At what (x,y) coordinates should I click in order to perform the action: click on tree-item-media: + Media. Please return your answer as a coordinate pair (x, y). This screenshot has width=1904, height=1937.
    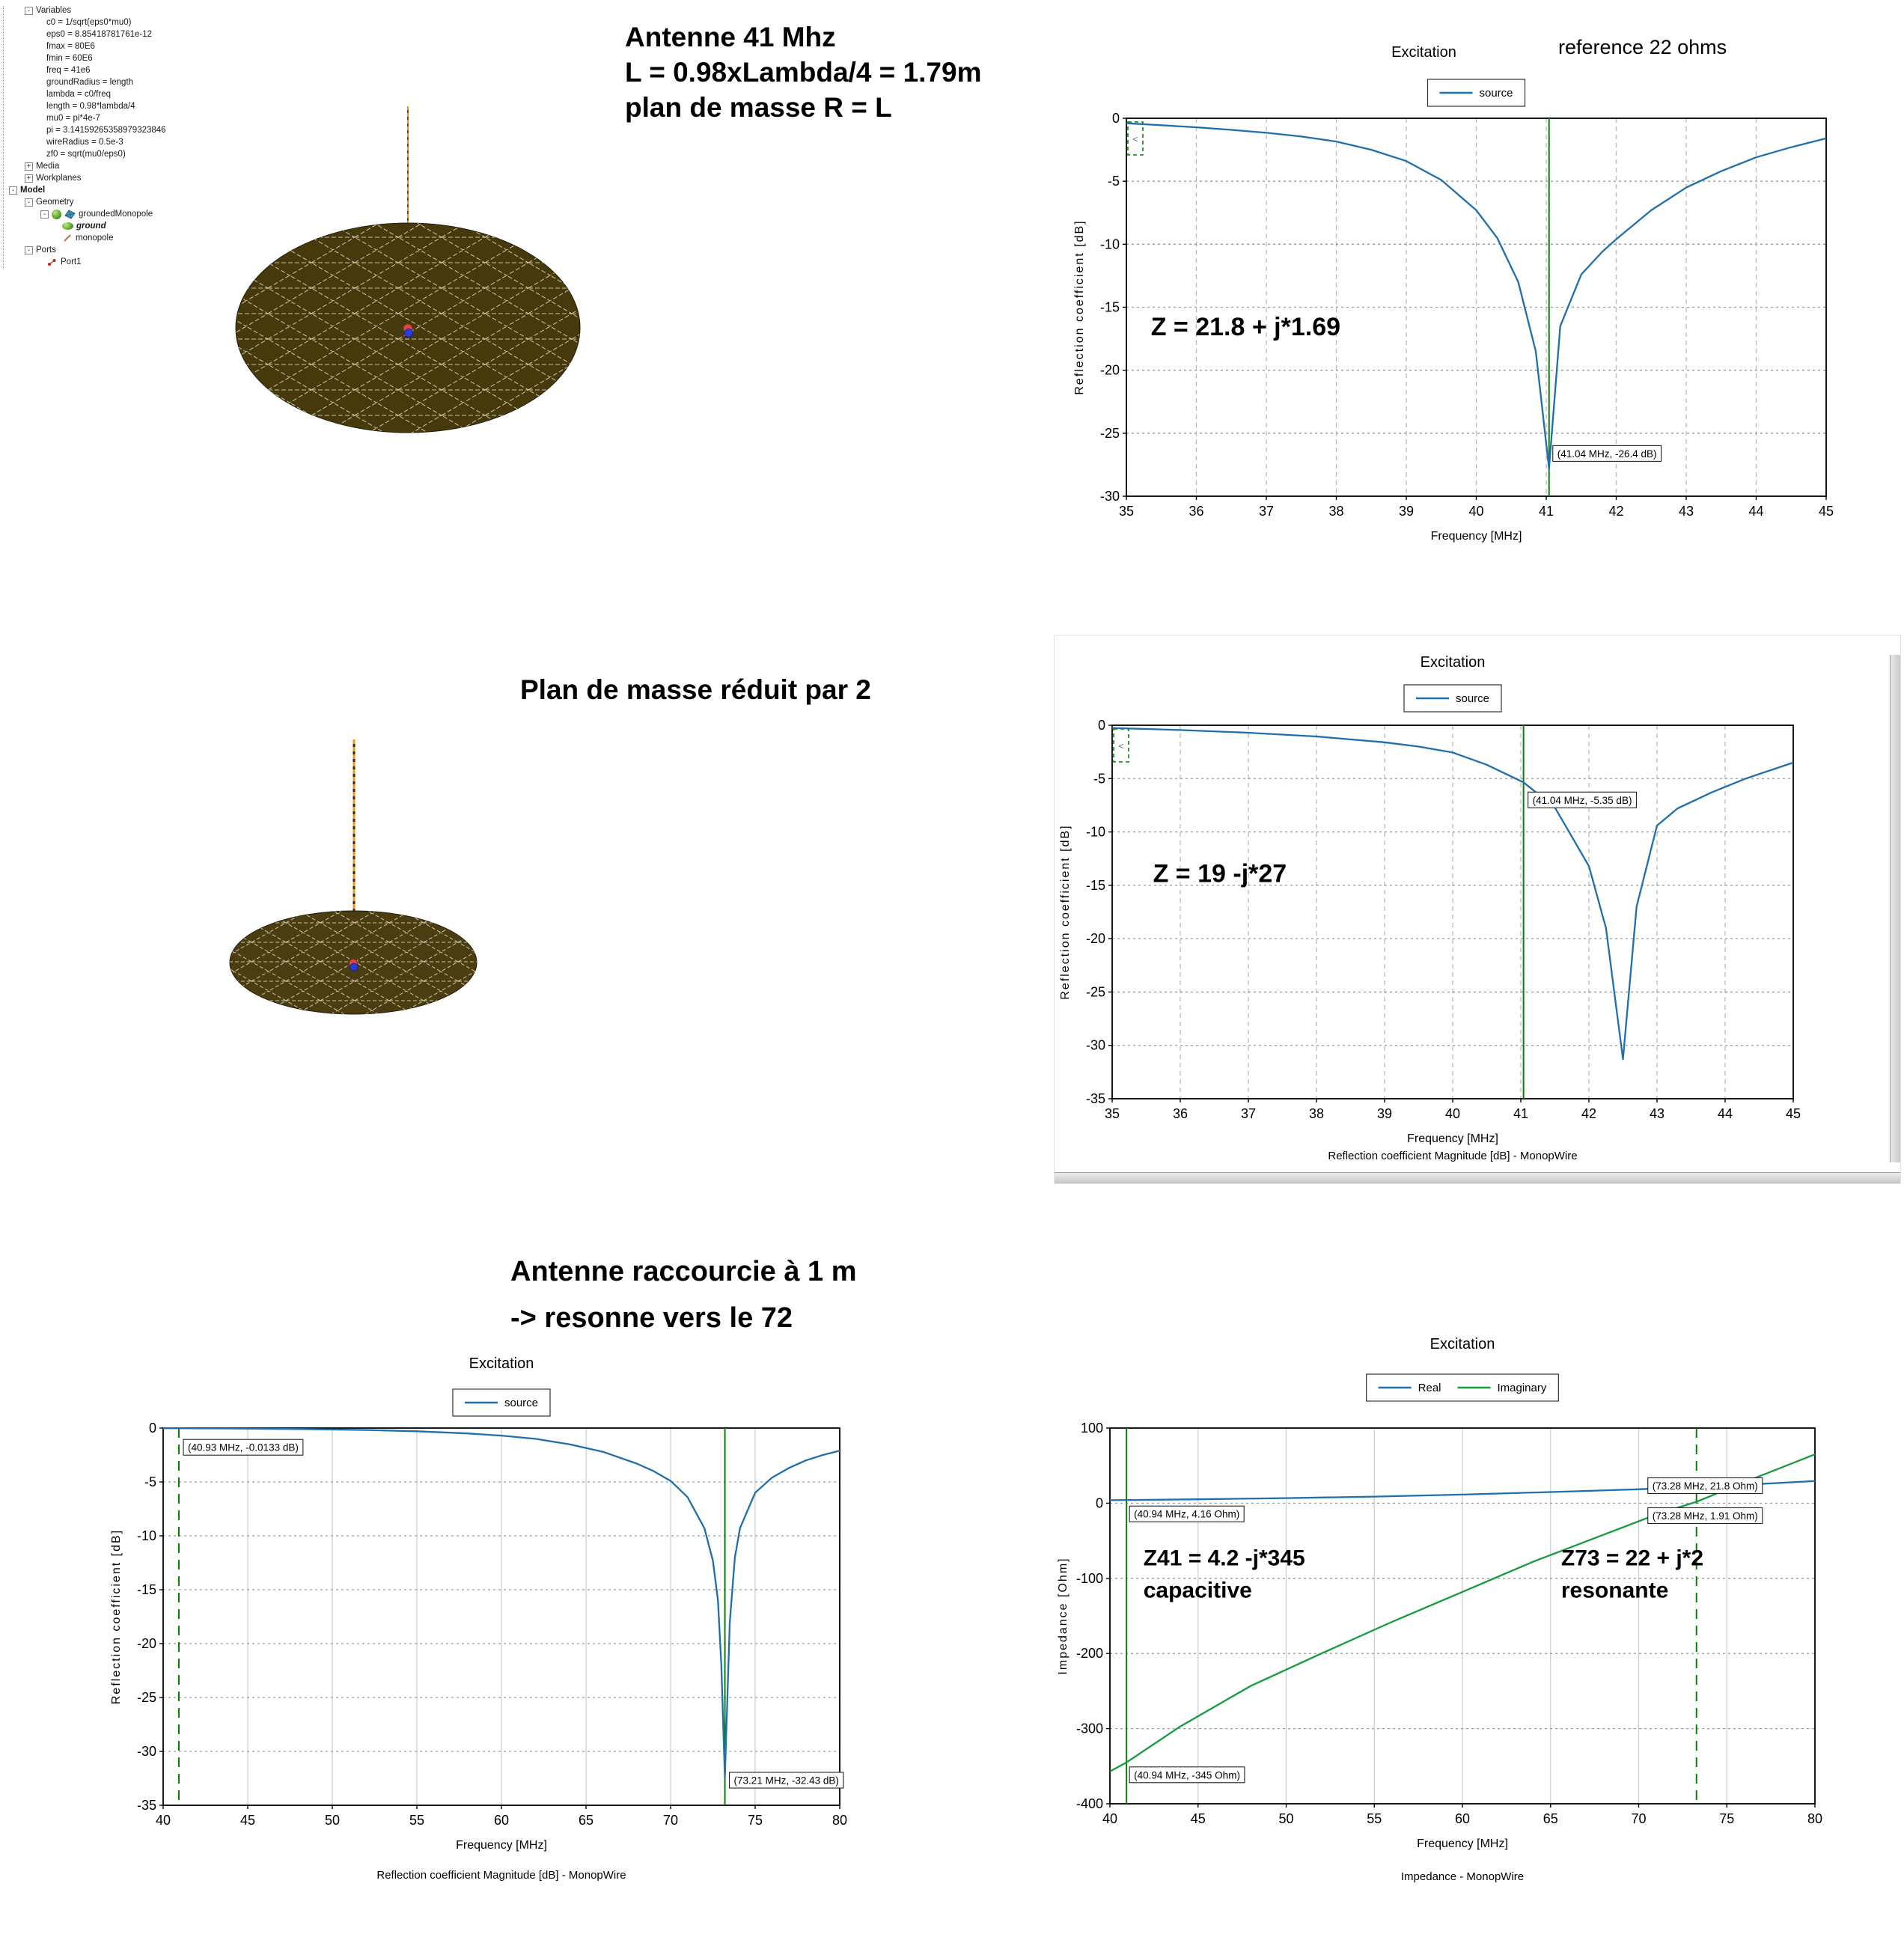
    Looking at the image, I should click on (127, 166).